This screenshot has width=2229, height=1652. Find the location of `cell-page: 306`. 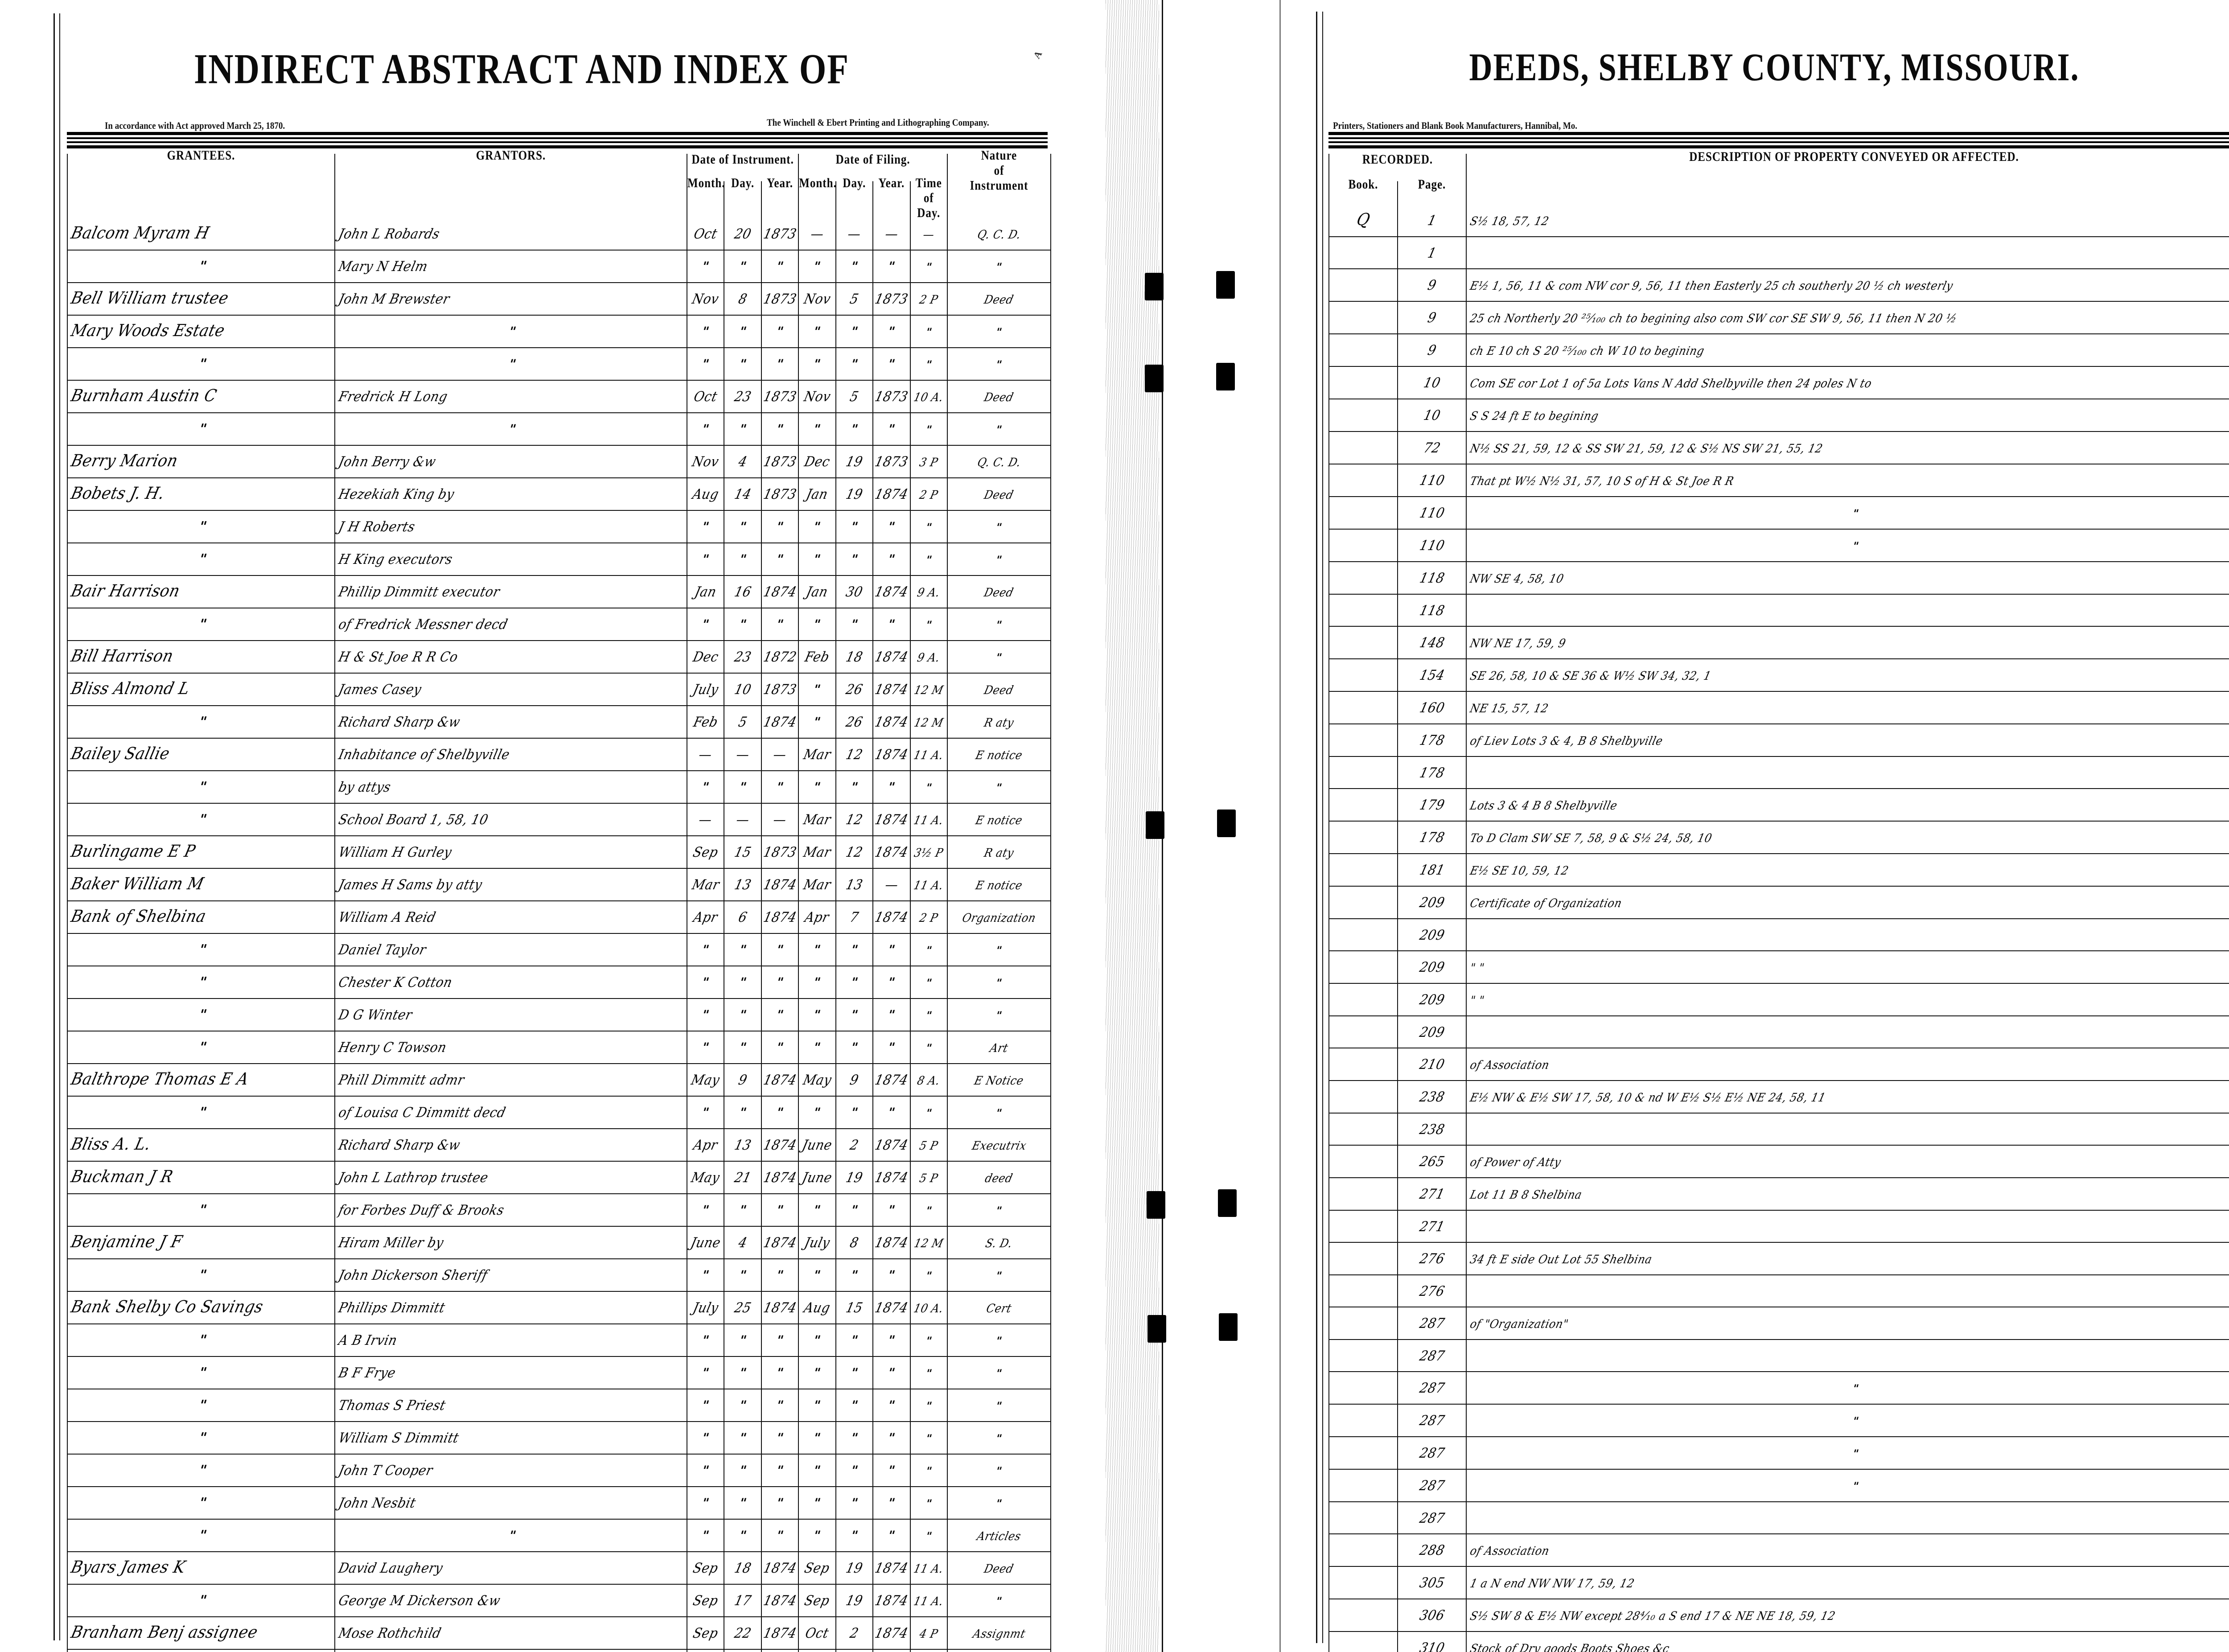

cell-page: 306 is located at coordinates (1432, 1615).